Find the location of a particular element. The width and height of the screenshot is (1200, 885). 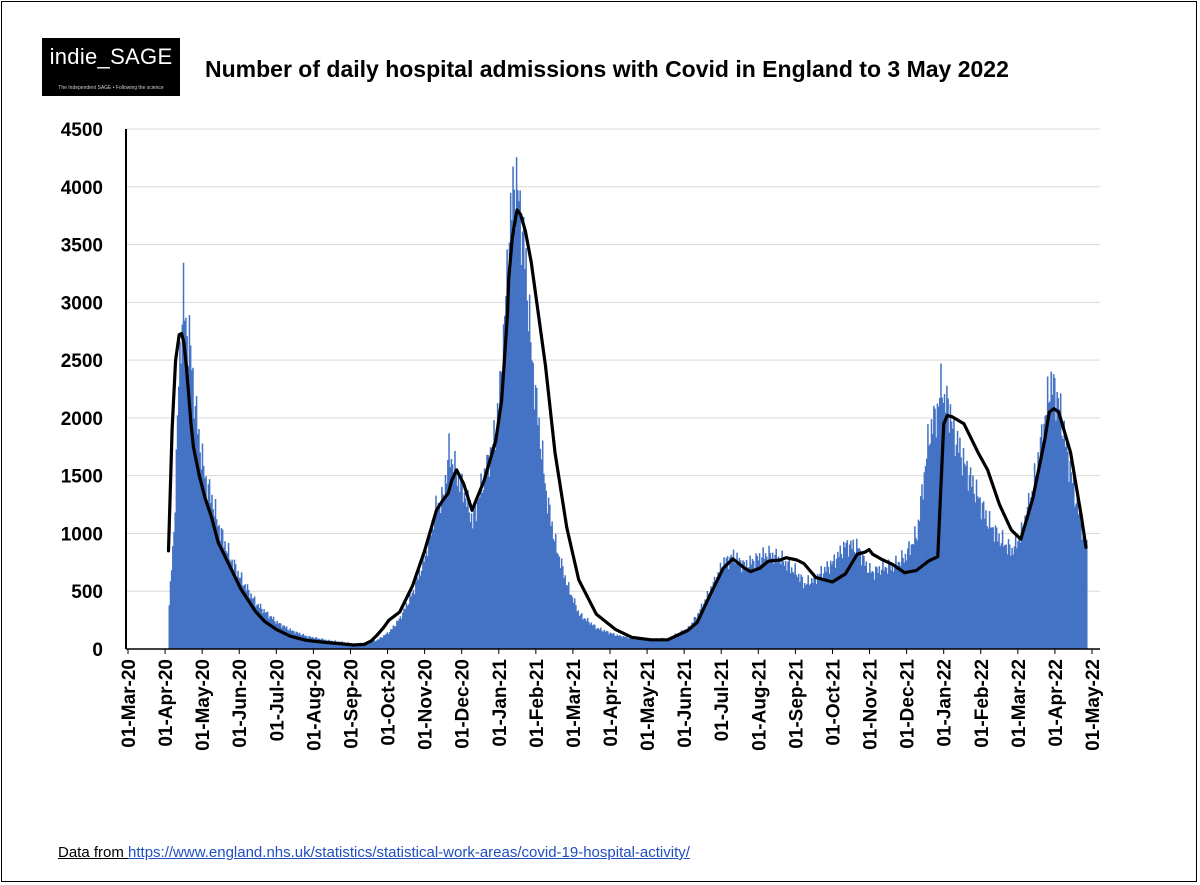

logo-text: indie_SAGE is located at coordinates (111, 56).